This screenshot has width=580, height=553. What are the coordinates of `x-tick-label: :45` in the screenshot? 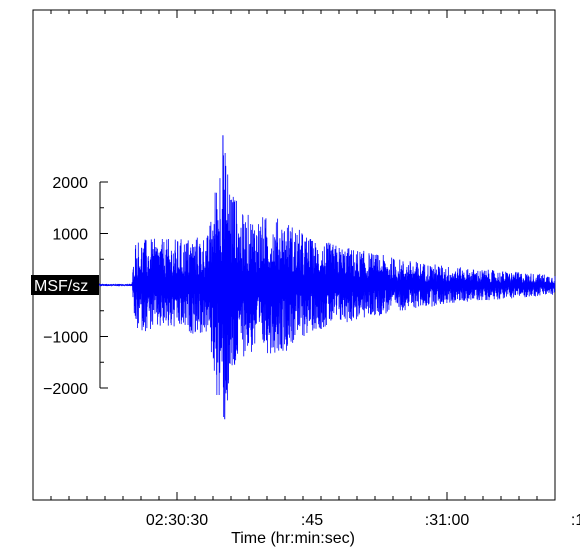 It's located at (312, 520).